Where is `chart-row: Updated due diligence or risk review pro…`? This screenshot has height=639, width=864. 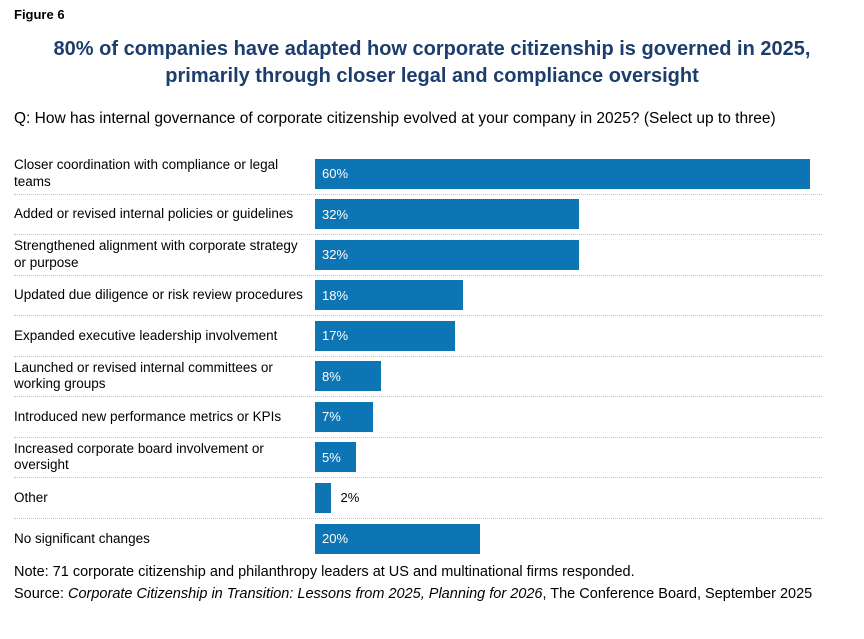
chart-row: Updated due diligence or risk review pro… is located at coordinates (418, 296).